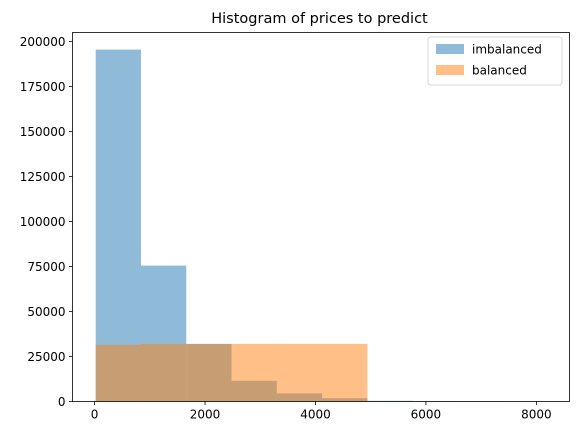  Describe the element at coordinates (46, 267) in the screenshot. I see `y-tick-label-3: 75000` at that location.